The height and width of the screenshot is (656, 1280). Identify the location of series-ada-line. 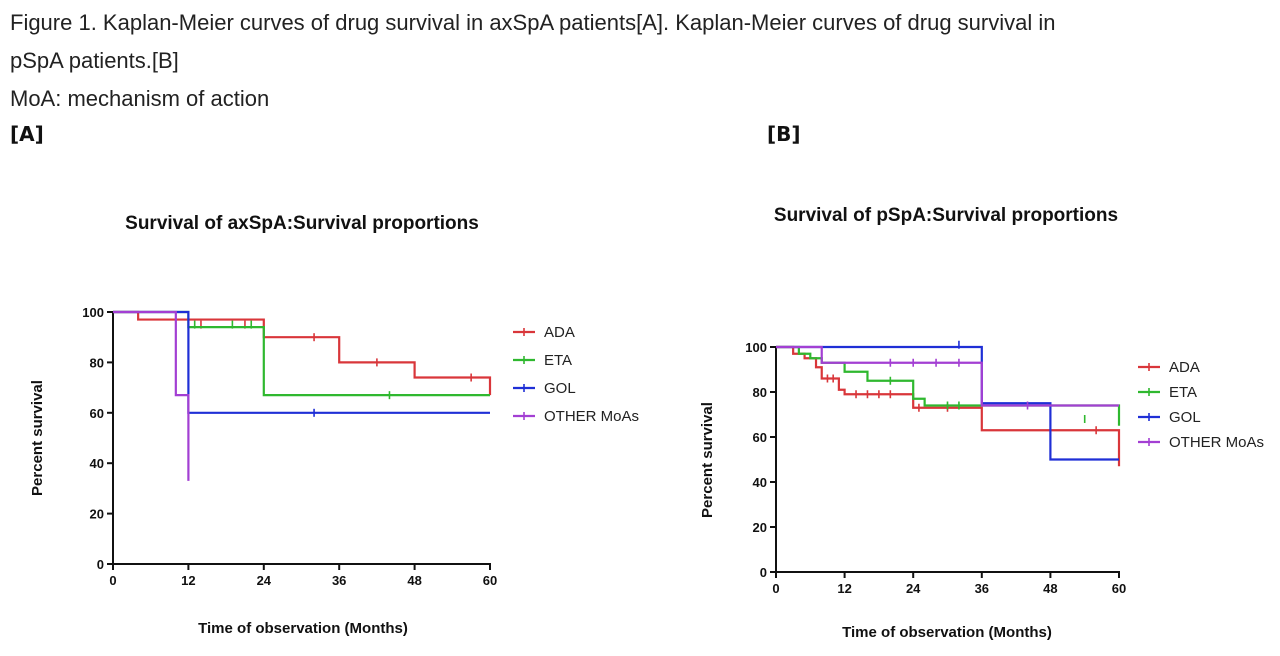
(302, 353).